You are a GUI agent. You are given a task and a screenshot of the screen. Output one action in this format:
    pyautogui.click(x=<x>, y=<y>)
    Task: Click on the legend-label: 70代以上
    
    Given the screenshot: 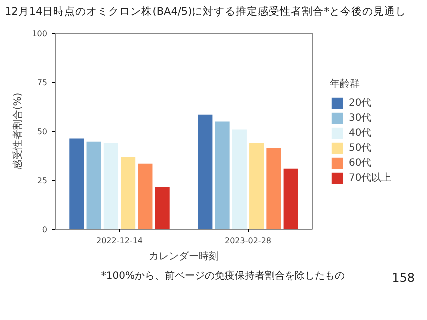 What is the action you would take?
    pyautogui.click(x=370, y=178)
    